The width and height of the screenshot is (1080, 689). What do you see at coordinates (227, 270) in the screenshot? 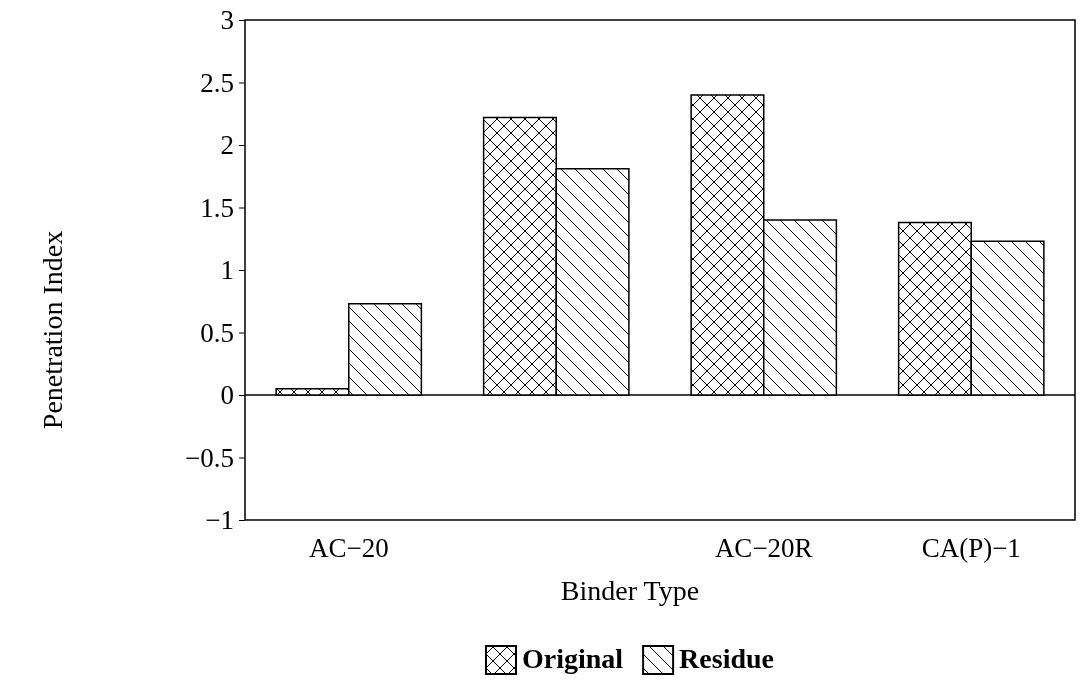
I see `y-tick-label: 1` at bounding box center [227, 270].